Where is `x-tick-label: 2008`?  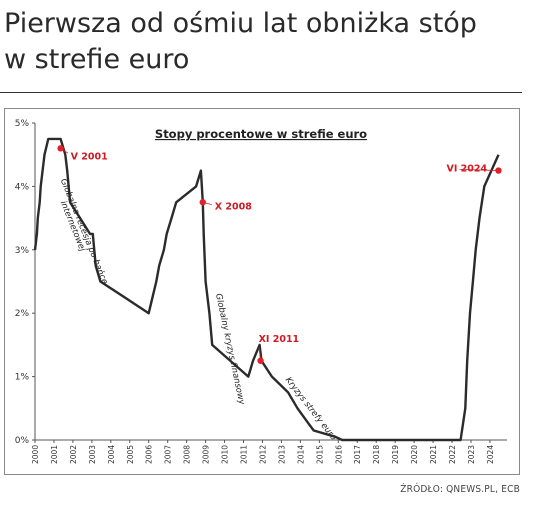 x-tick-label: 2008 is located at coordinates (187, 454).